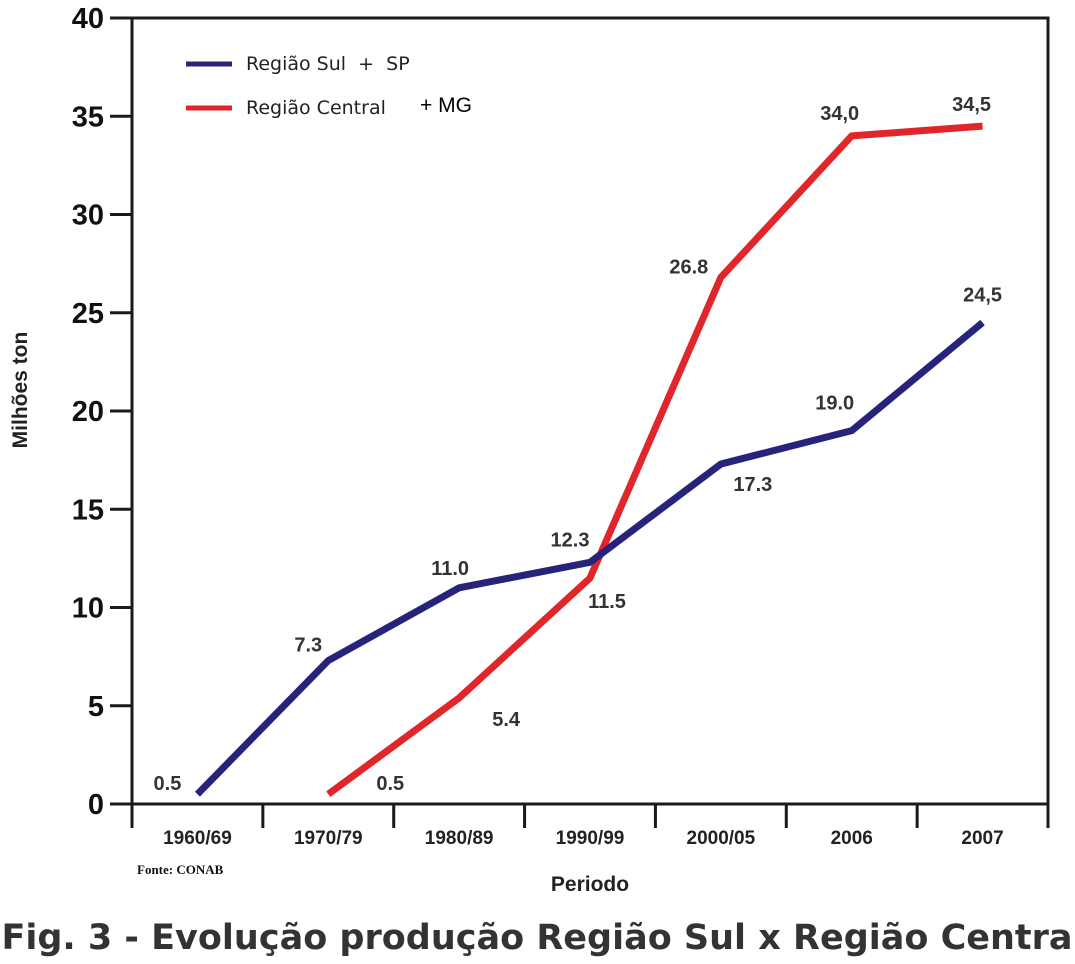 This screenshot has width=1075, height=964. Describe the element at coordinates (96, 805) in the screenshot. I see `y-tick-label: 0` at that location.